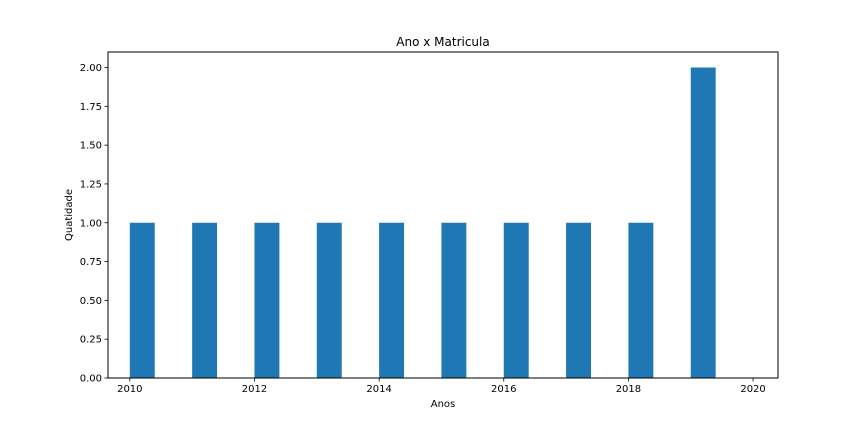 This screenshot has height=432, width=864. What do you see at coordinates (91, 184) in the screenshot?
I see `y-tick-label: 1.25` at bounding box center [91, 184].